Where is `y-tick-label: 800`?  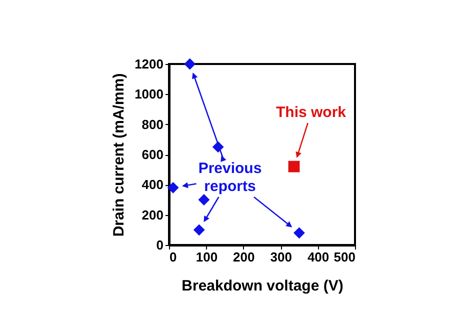
y-tick-label: 800 is located at coordinates (153, 124).